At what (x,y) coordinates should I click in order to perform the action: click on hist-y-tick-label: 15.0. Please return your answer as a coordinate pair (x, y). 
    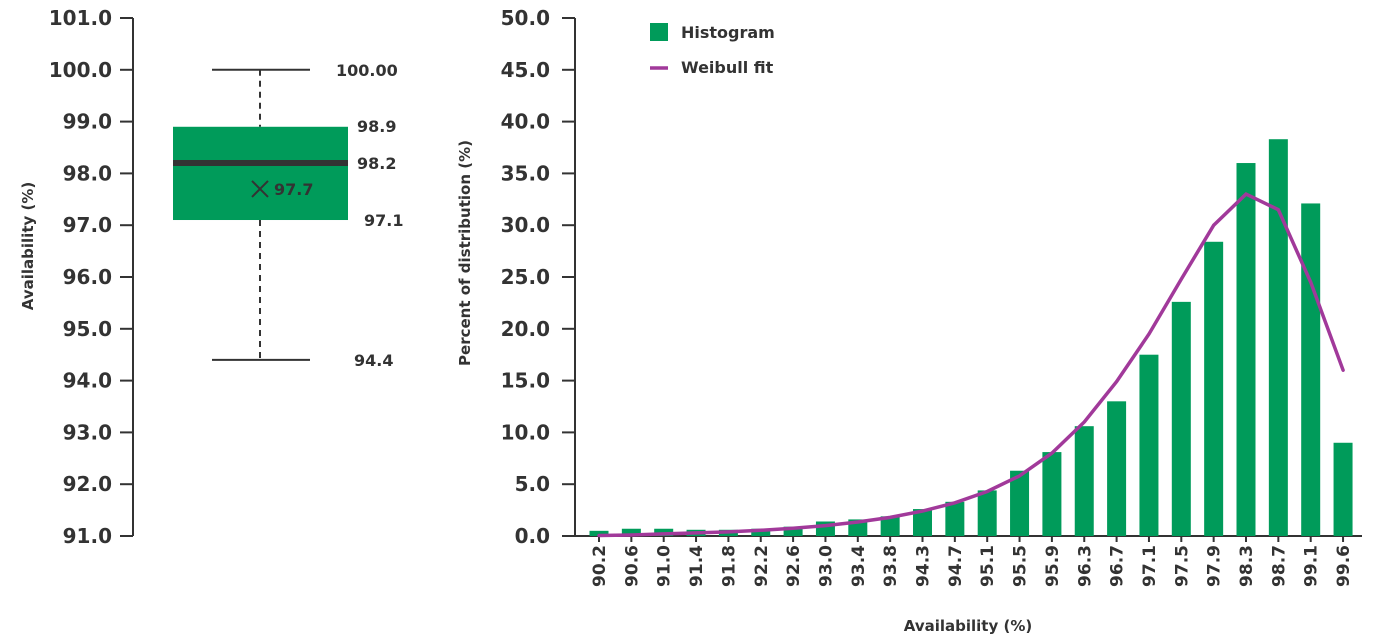
    Looking at the image, I should click on (525, 381).